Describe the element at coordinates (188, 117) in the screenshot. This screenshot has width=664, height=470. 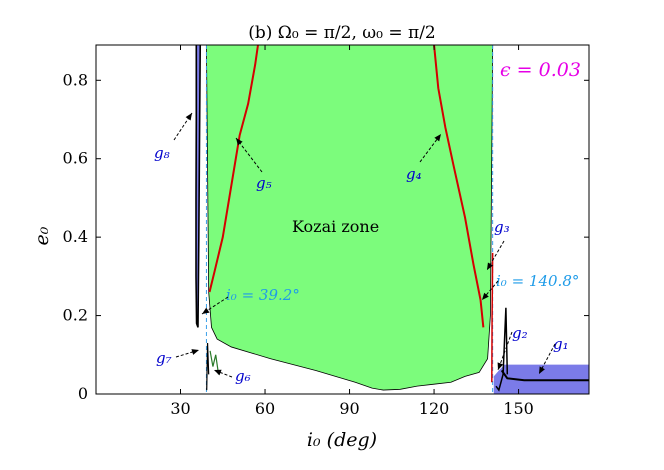
I see `arrowhead-g8` at that location.